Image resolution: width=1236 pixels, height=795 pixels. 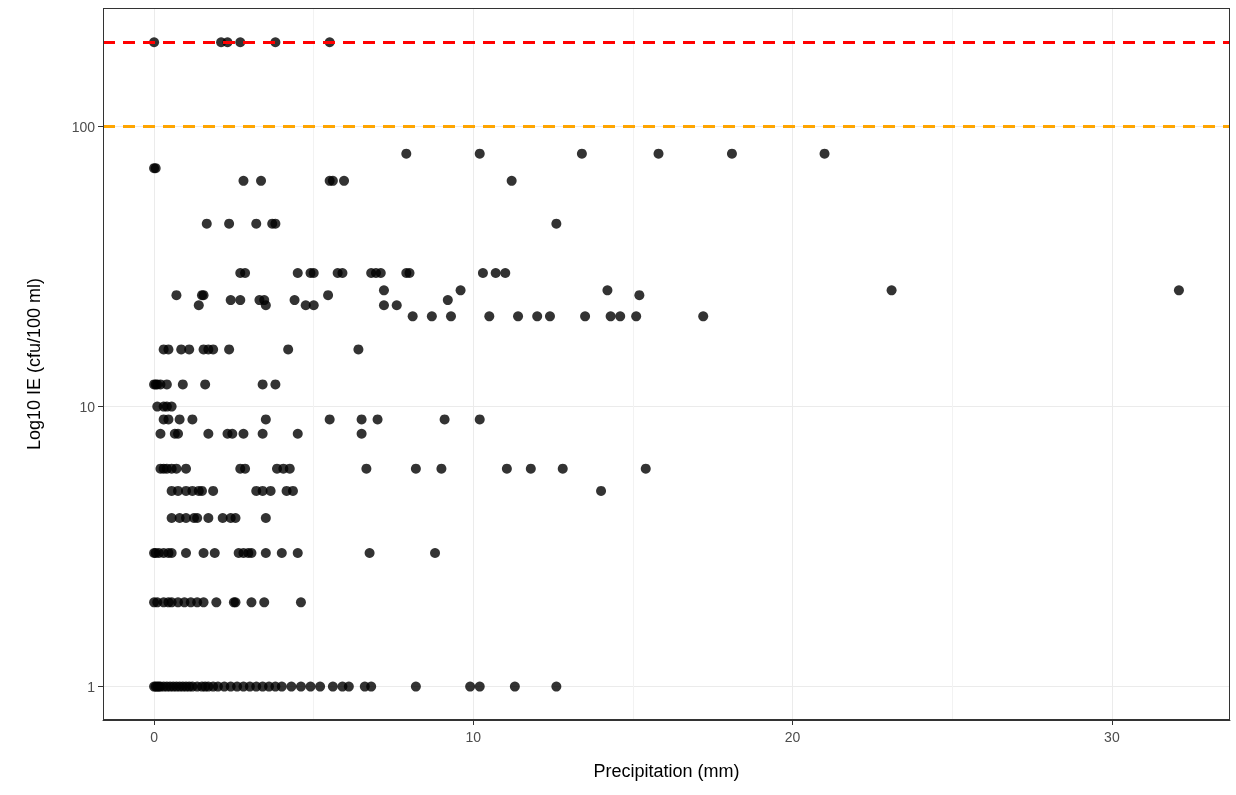 I want to click on y-tick-label: 100, so click(x=83, y=126).